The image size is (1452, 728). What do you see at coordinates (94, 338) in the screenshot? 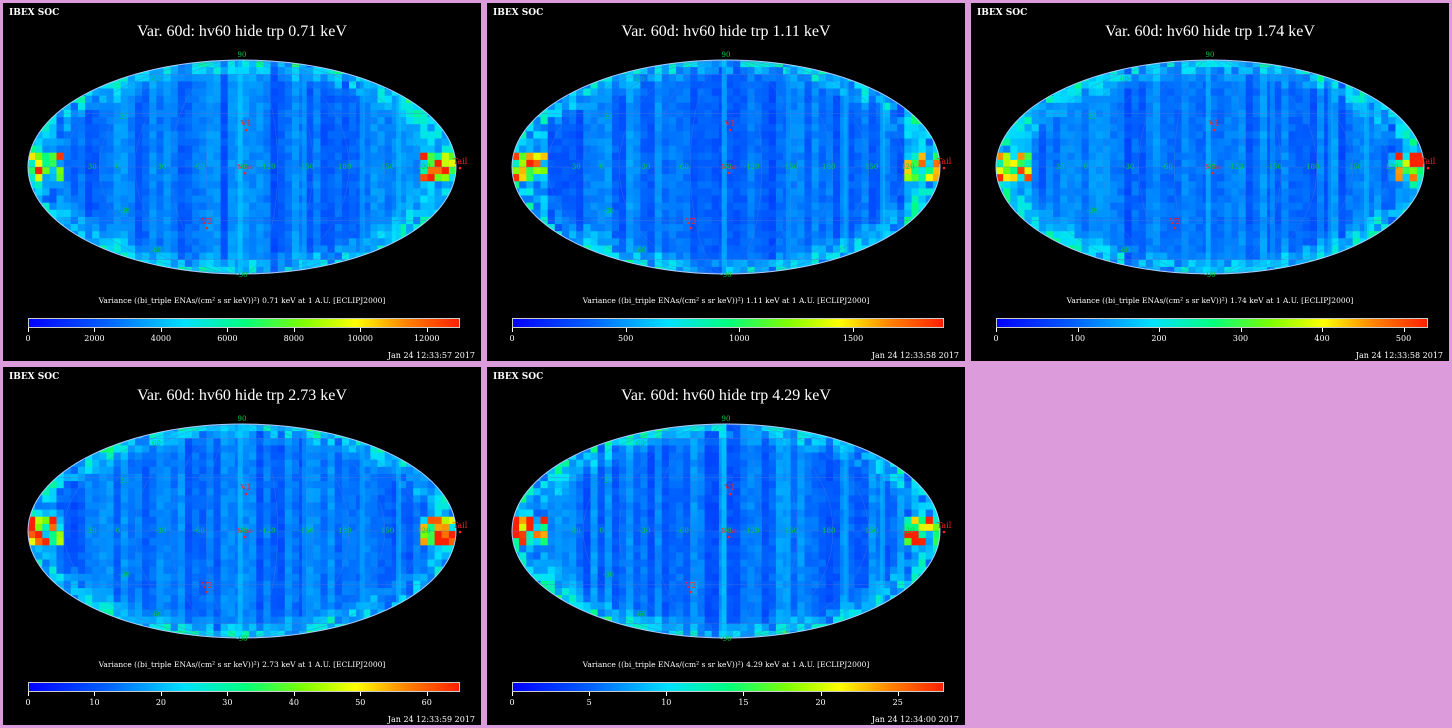
I see `colorbar-tick-label: 2000` at bounding box center [94, 338].